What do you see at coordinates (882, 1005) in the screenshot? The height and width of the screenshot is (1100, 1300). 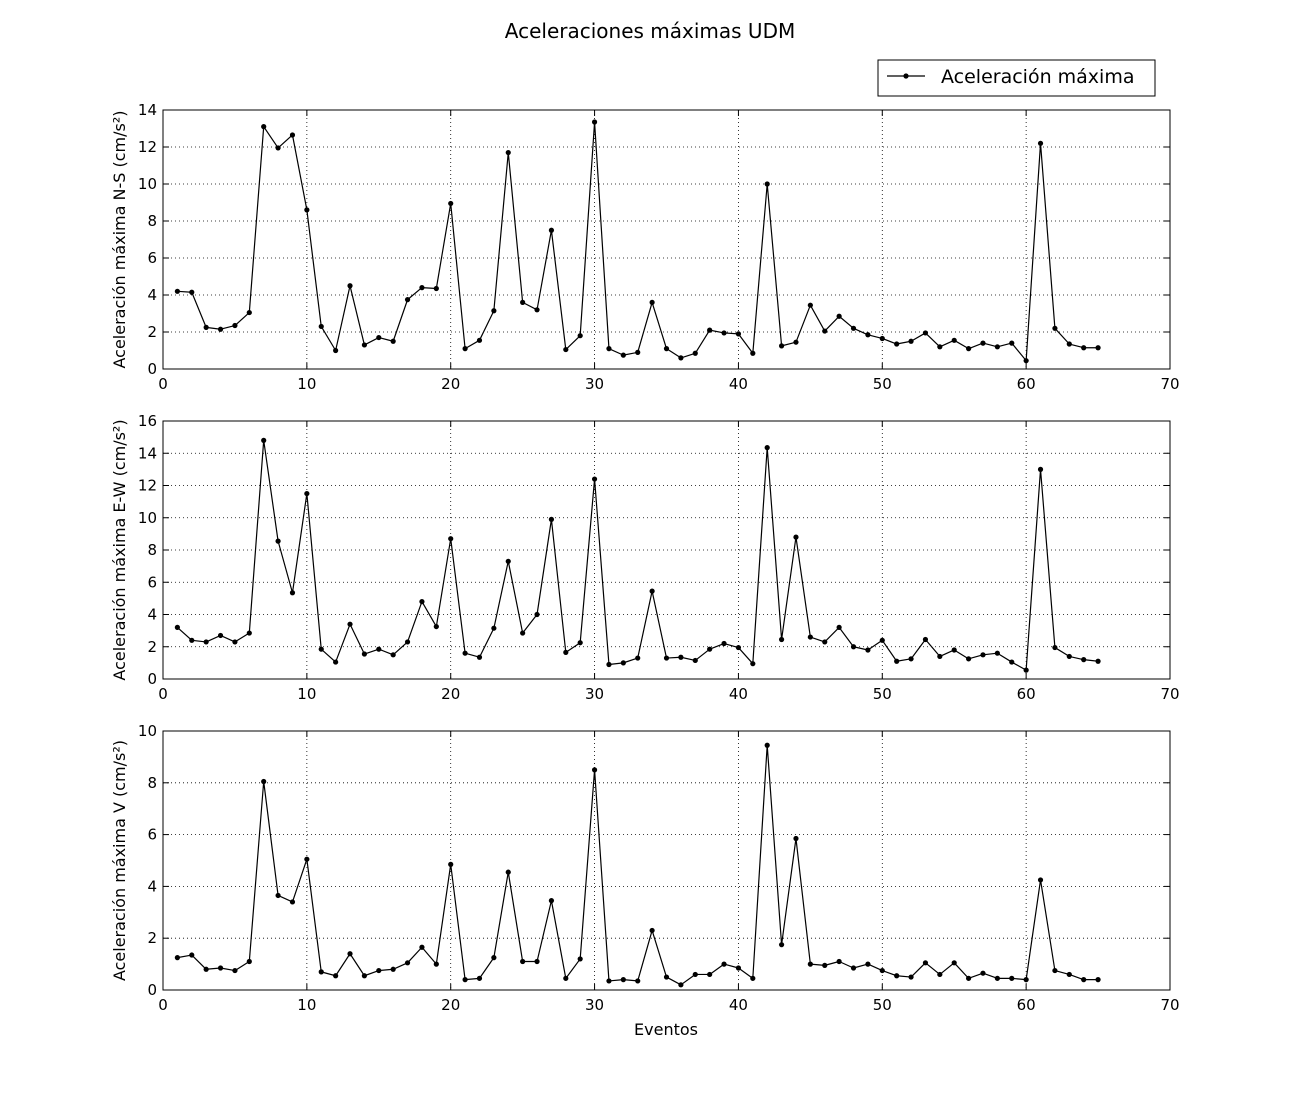 I see `v-xtick-label: 50` at bounding box center [882, 1005].